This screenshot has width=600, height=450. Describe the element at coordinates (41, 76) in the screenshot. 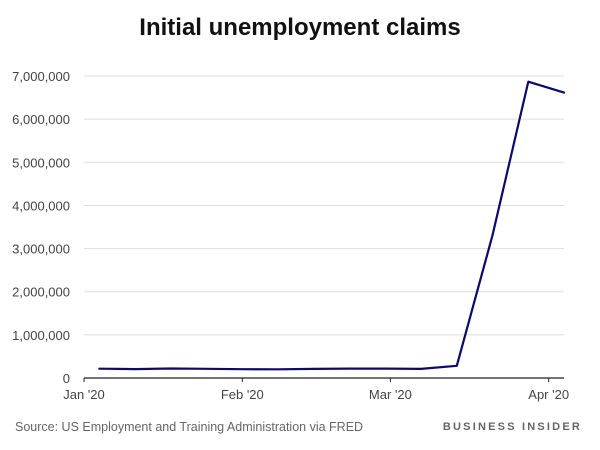

I see `y-tick-label: 7,000,000` at that location.